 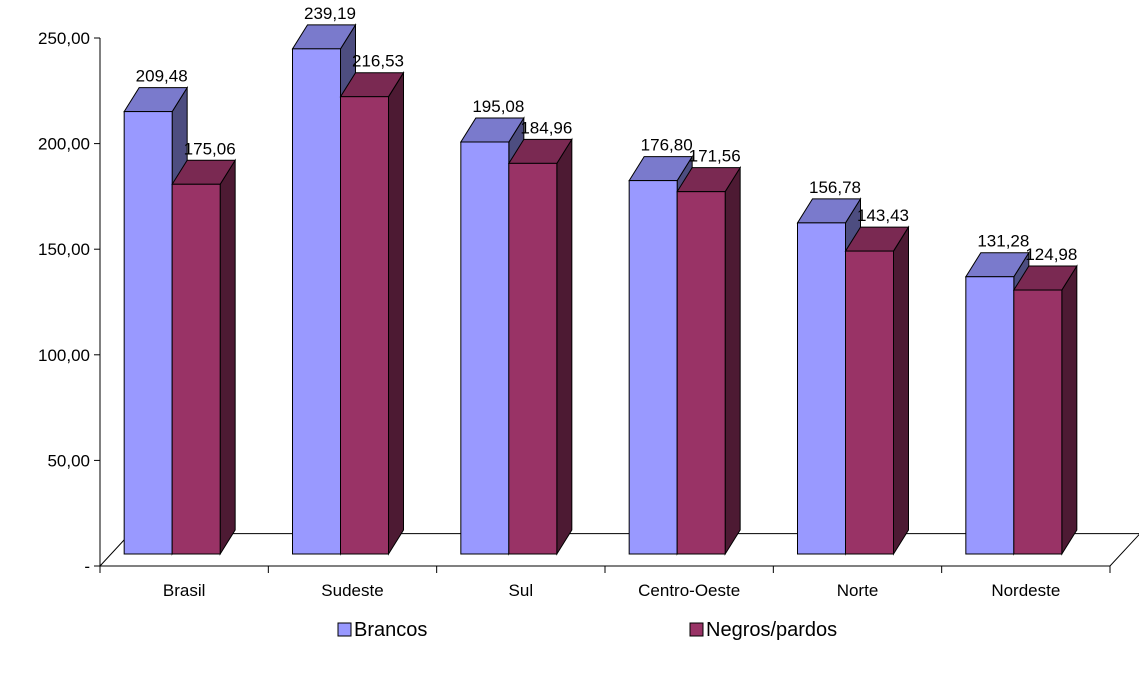 I want to click on x-tick-label: Brasil, so click(x=184, y=590).